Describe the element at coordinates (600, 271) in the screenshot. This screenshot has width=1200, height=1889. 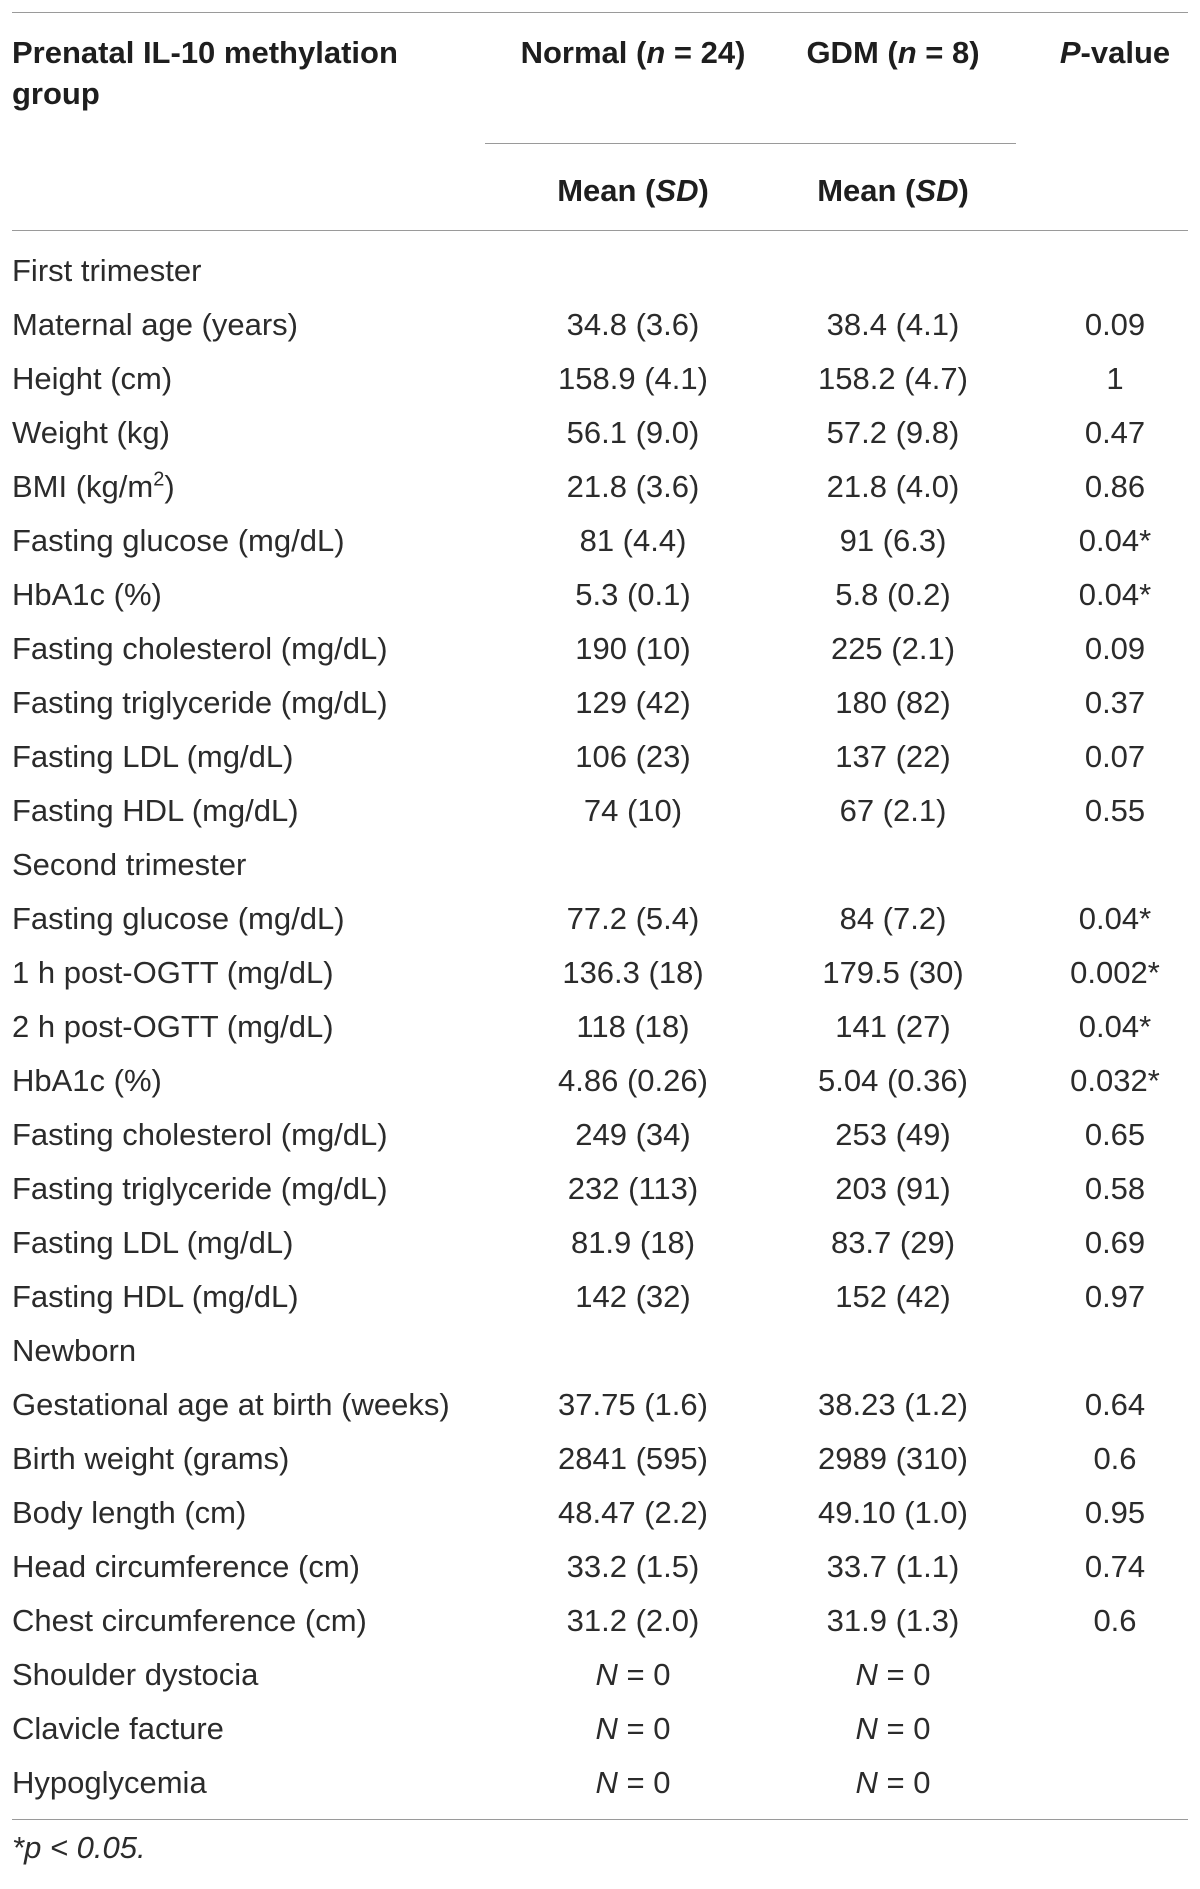
I see `section-header-row: First trimester` at that location.